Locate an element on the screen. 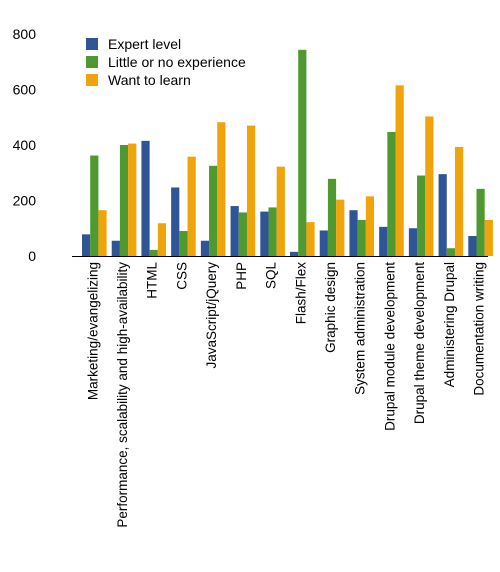  category-label-13: Documentation writing is located at coordinates (479, 329).